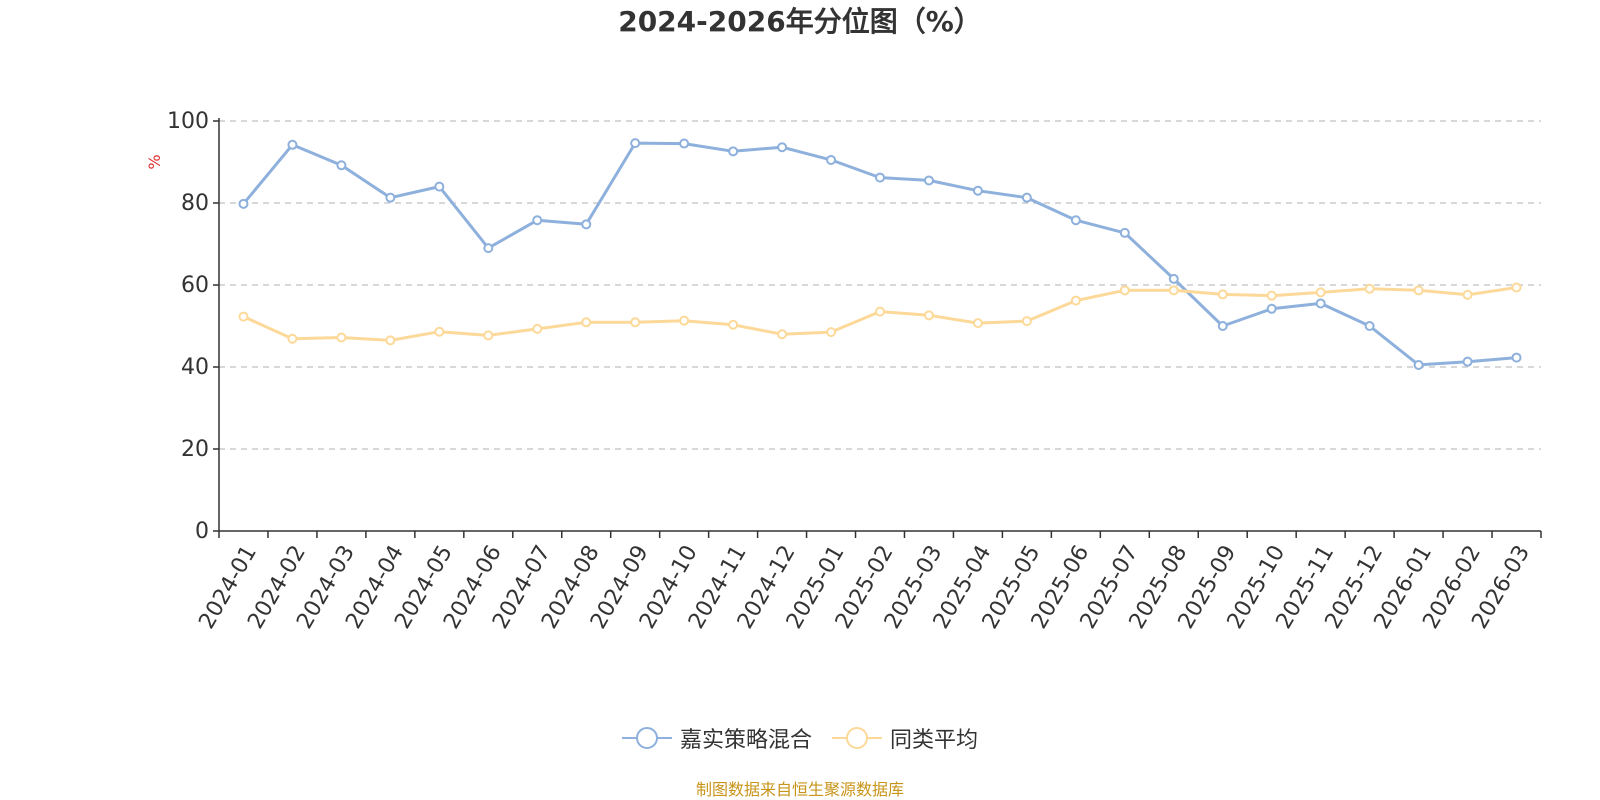 This screenshot has height=800, width=1600. What do you see at coordinates (195, 449) in the screenshot?
I see `y-tick-label: 20` at bounding box center [195, 449].